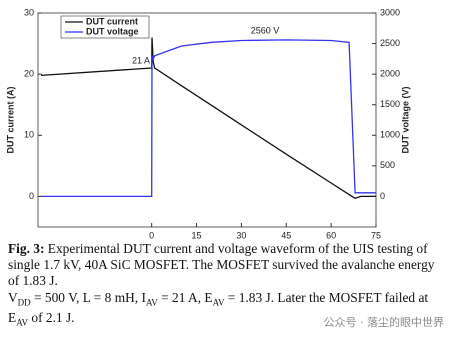  I want to click on y2-tick-label: 2500, so click(390, 43).